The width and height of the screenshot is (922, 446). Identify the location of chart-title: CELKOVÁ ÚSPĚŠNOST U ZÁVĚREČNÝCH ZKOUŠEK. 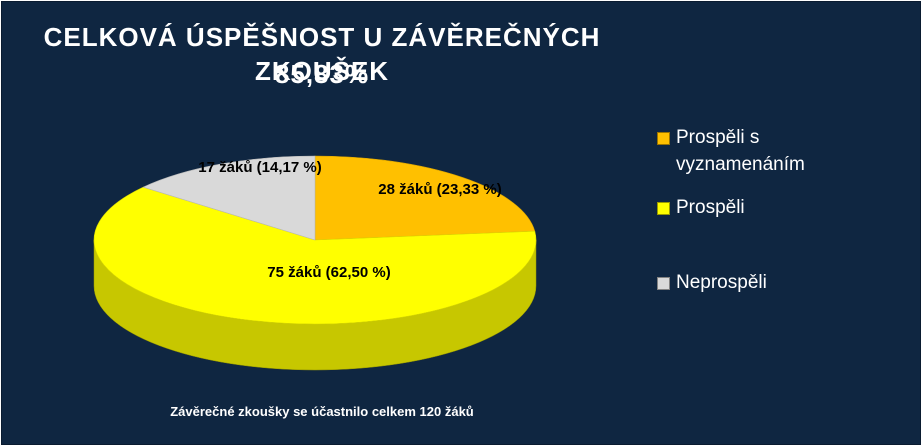
(322, 54).